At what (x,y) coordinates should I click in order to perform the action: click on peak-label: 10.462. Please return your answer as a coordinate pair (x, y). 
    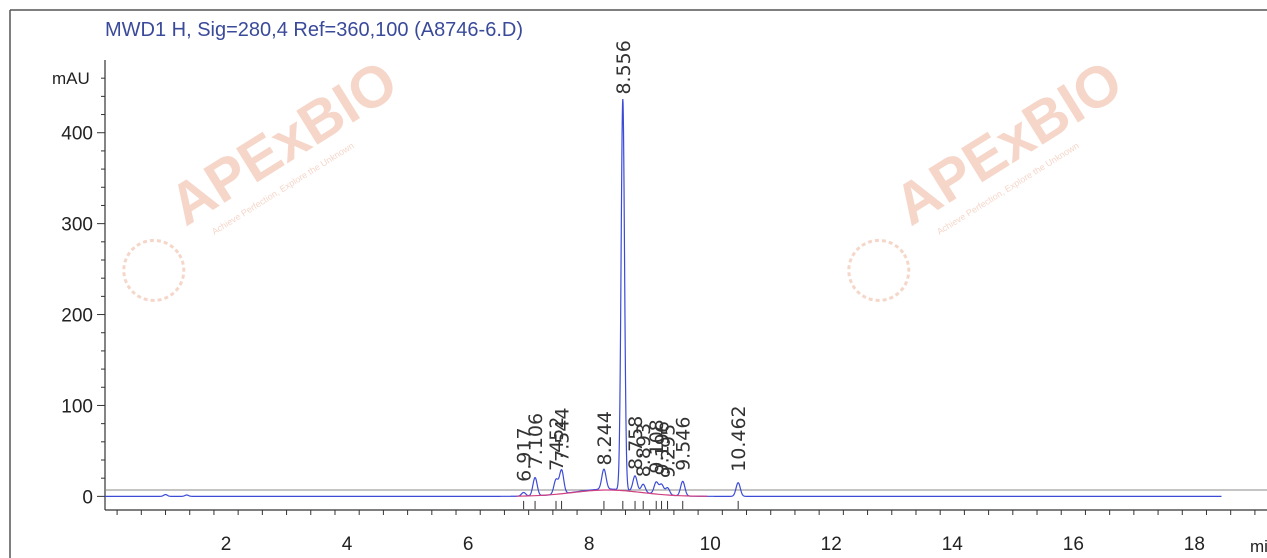
    Looking at the image, I should click on (739, 438).